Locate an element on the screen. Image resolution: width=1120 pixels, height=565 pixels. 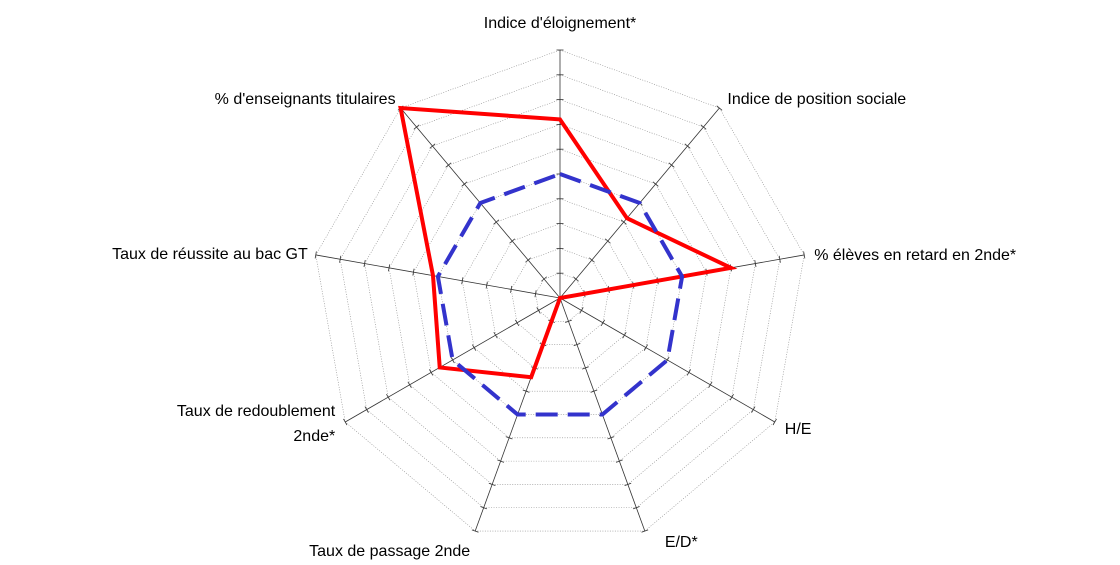
axis-label: % d'enseignants titulaires is located at coordinates (305, 99).